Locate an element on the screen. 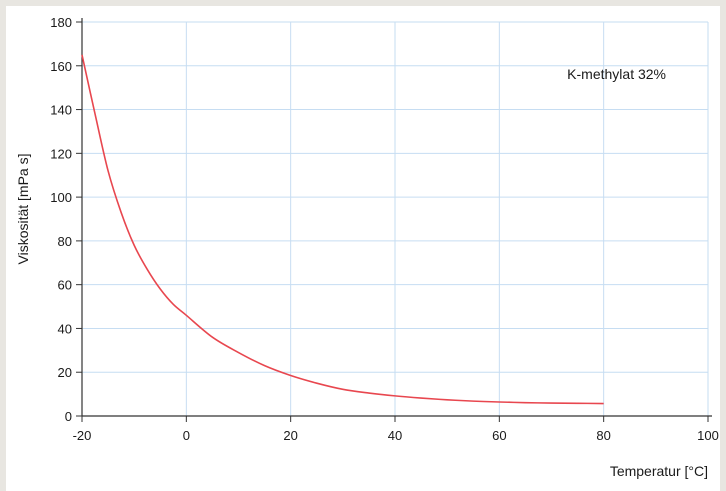 Image resolution: width=726 pixels, height=491 pixels. x-tick-label: 80 is located at coordinates (603, 435).